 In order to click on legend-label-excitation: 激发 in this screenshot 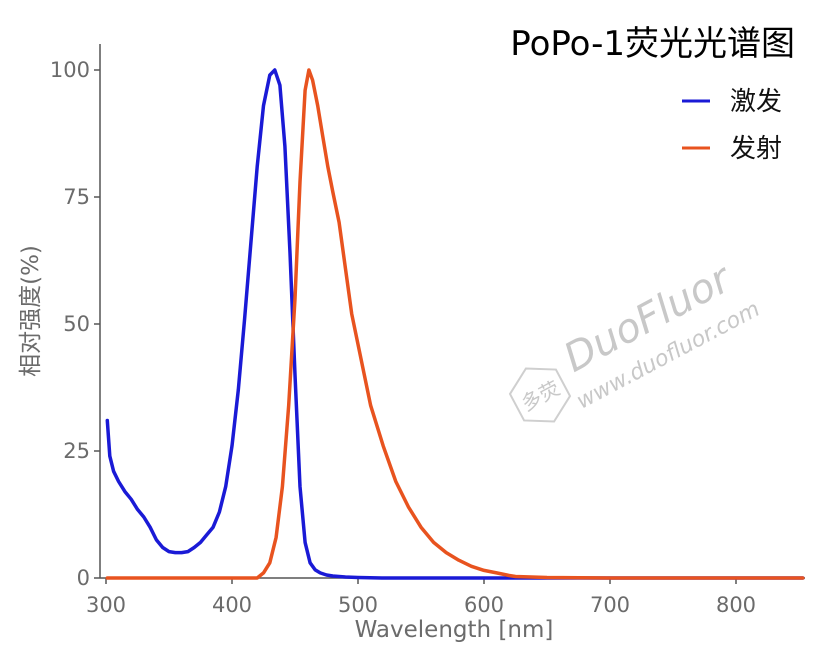, I will do `click(756, 102)`.